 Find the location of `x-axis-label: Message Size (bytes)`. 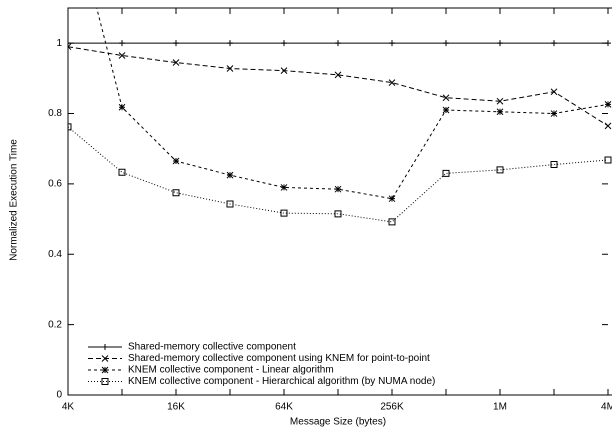

x-axis-label: Message Size (bytes) is located at coordinates (338, 422).